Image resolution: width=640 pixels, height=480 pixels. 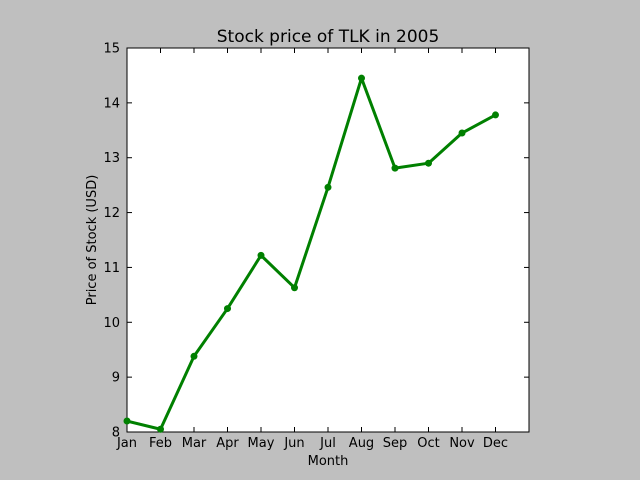 I want to click on y-axis-label: Price of Stock (USD), so click(x=92, y=240).